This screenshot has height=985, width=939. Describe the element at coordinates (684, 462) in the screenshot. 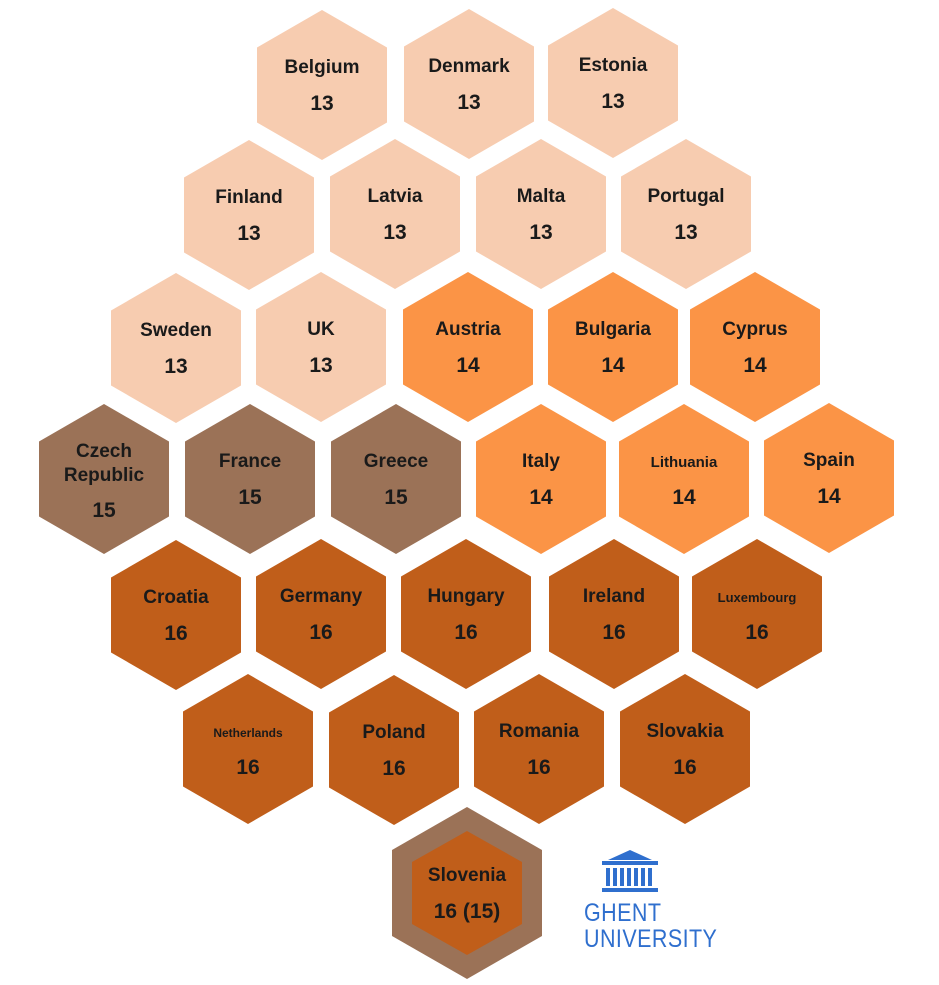

I see `country-name: Lithuania` at that location.